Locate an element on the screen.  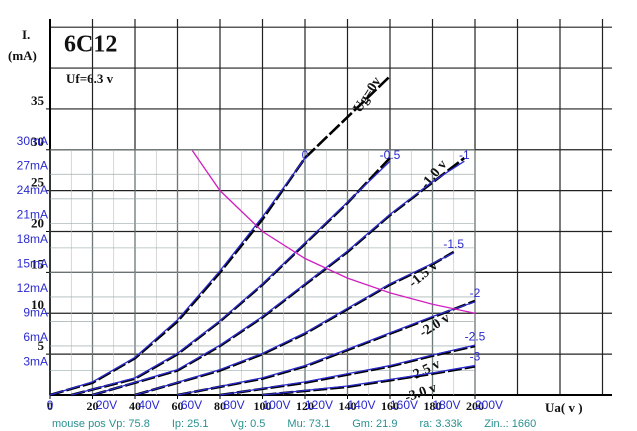
overlay-x-label: 20V is located at coordinates (106, 405).